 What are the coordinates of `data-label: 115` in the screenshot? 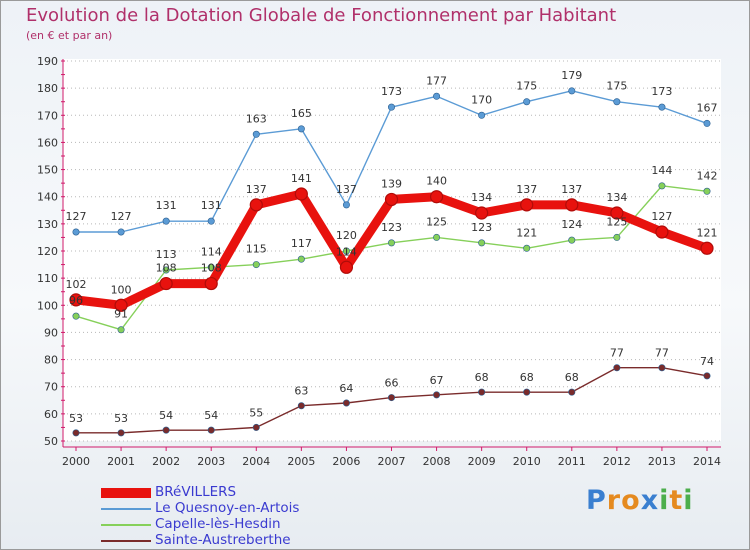 It's located at (256, 249).